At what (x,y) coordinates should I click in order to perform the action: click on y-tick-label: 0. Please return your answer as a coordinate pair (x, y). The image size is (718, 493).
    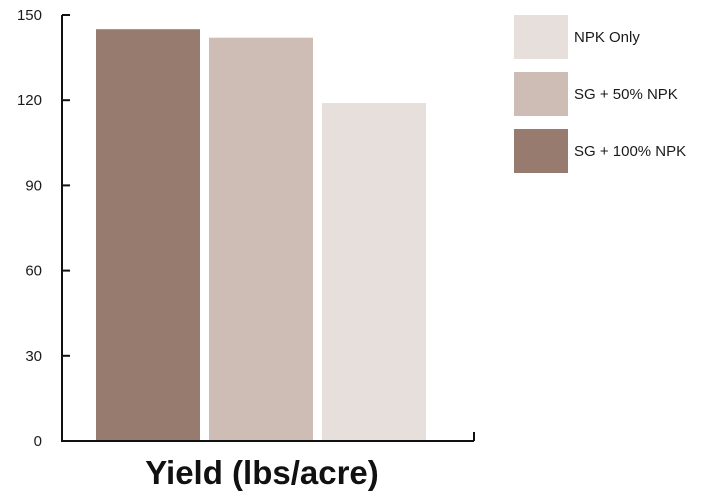
    Looking at the image, I should click on (38, 441).